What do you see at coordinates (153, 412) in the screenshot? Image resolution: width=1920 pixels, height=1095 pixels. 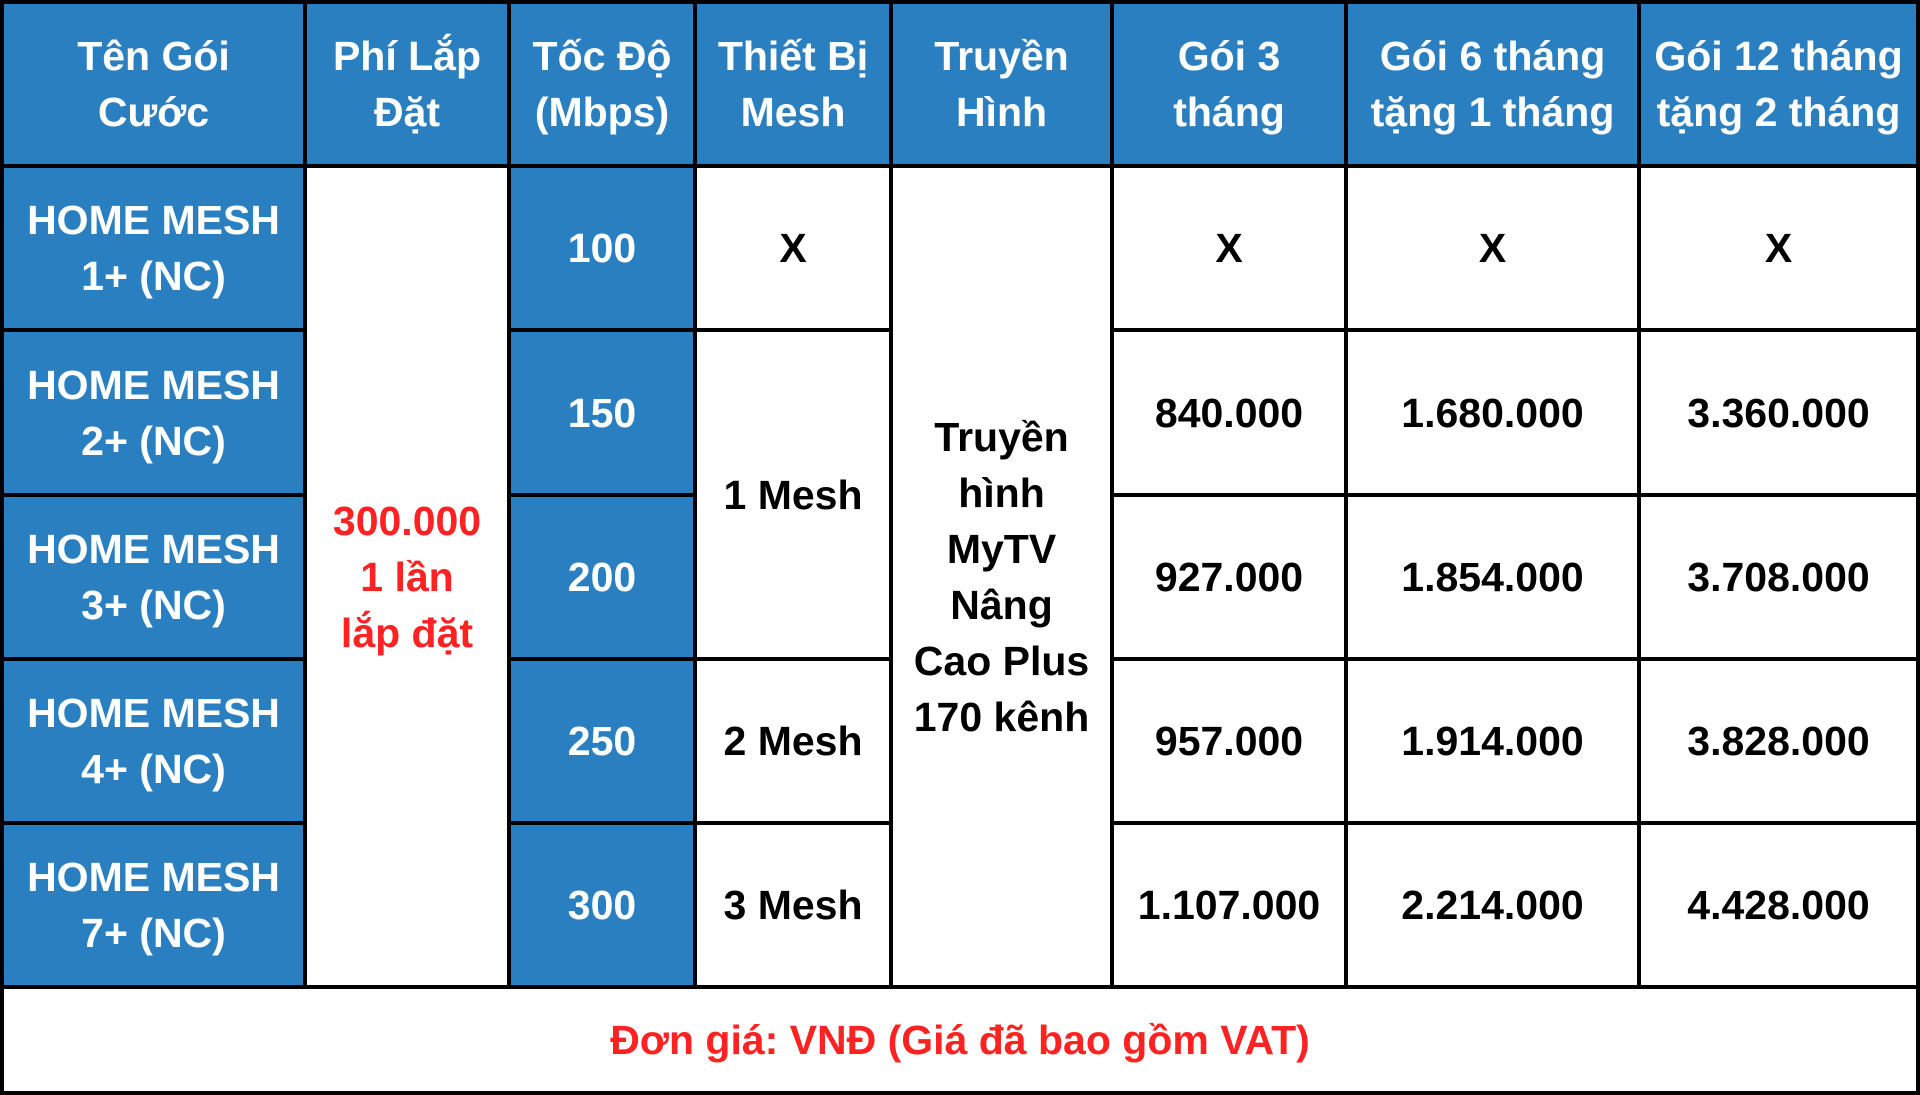 I see `package-name-cell: HOME MESH 2+ (NC)` at bounding box center [153, 412].